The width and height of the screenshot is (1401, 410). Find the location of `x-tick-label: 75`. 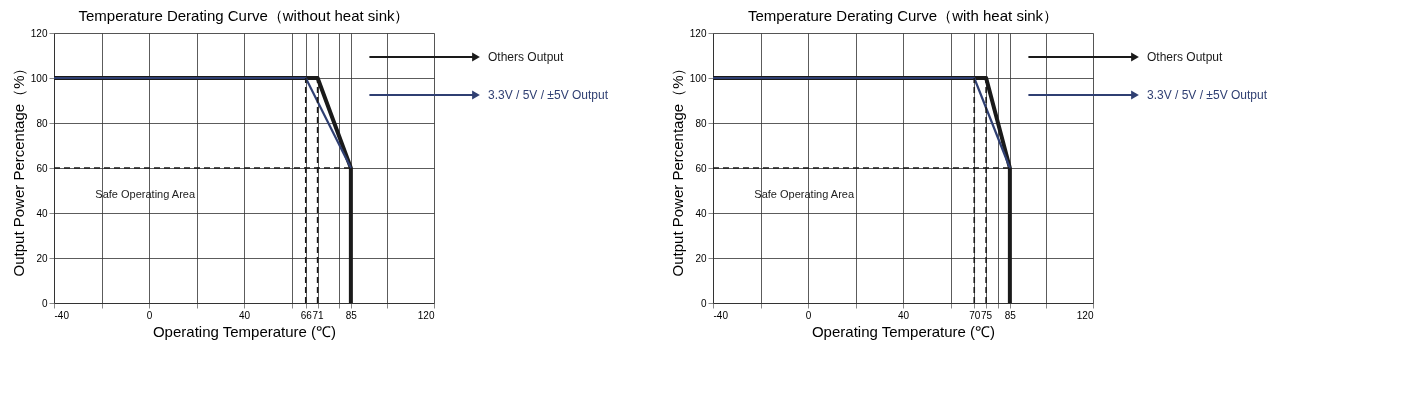

x-tick-label: 75 is located at coordinates (987, 315).